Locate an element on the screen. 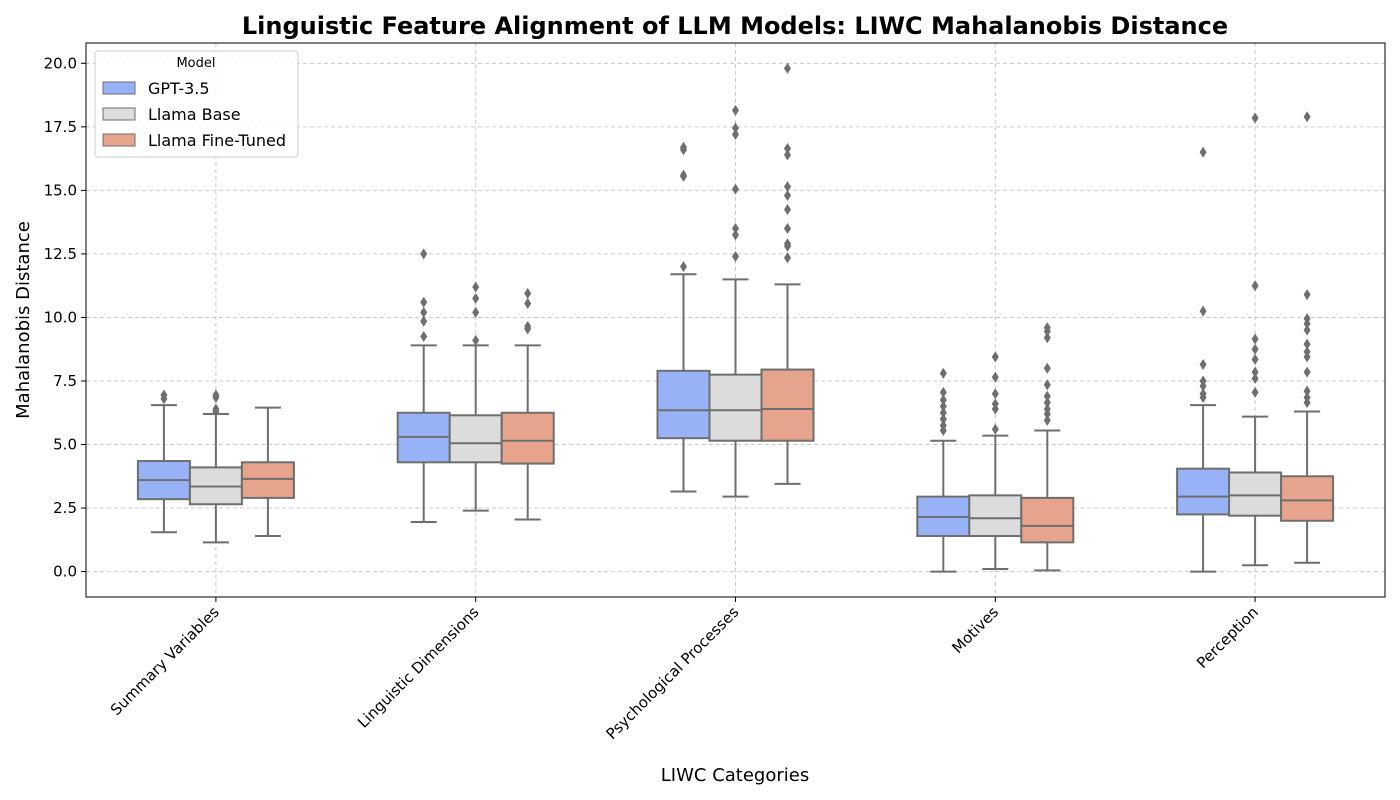 The image size is (1400, 800). x-tick-label: Motives is located at coordinates (975, 630).